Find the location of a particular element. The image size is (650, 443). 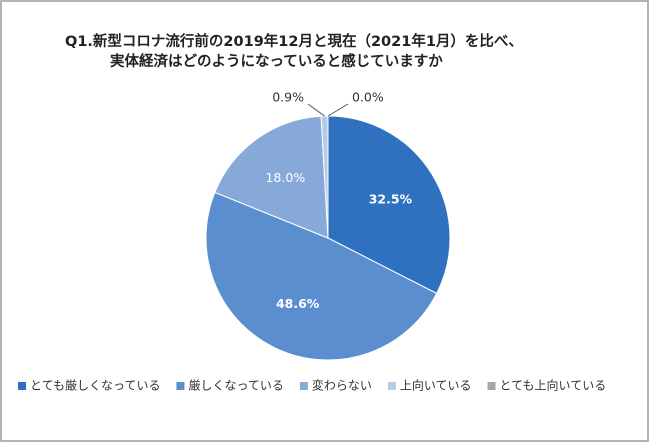

data-label: 18.0% is located at coordinates (285, 177).